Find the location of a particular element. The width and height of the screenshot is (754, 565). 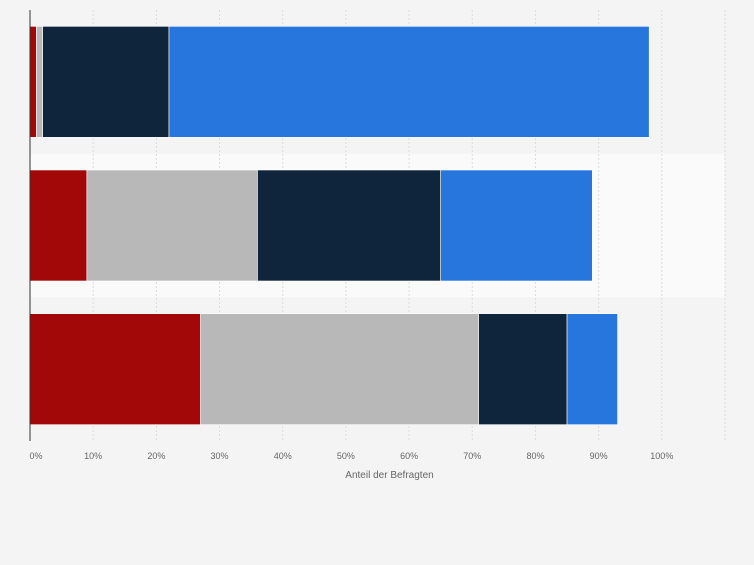

x-tick-label: 50% is located at coordinates (346, 456).